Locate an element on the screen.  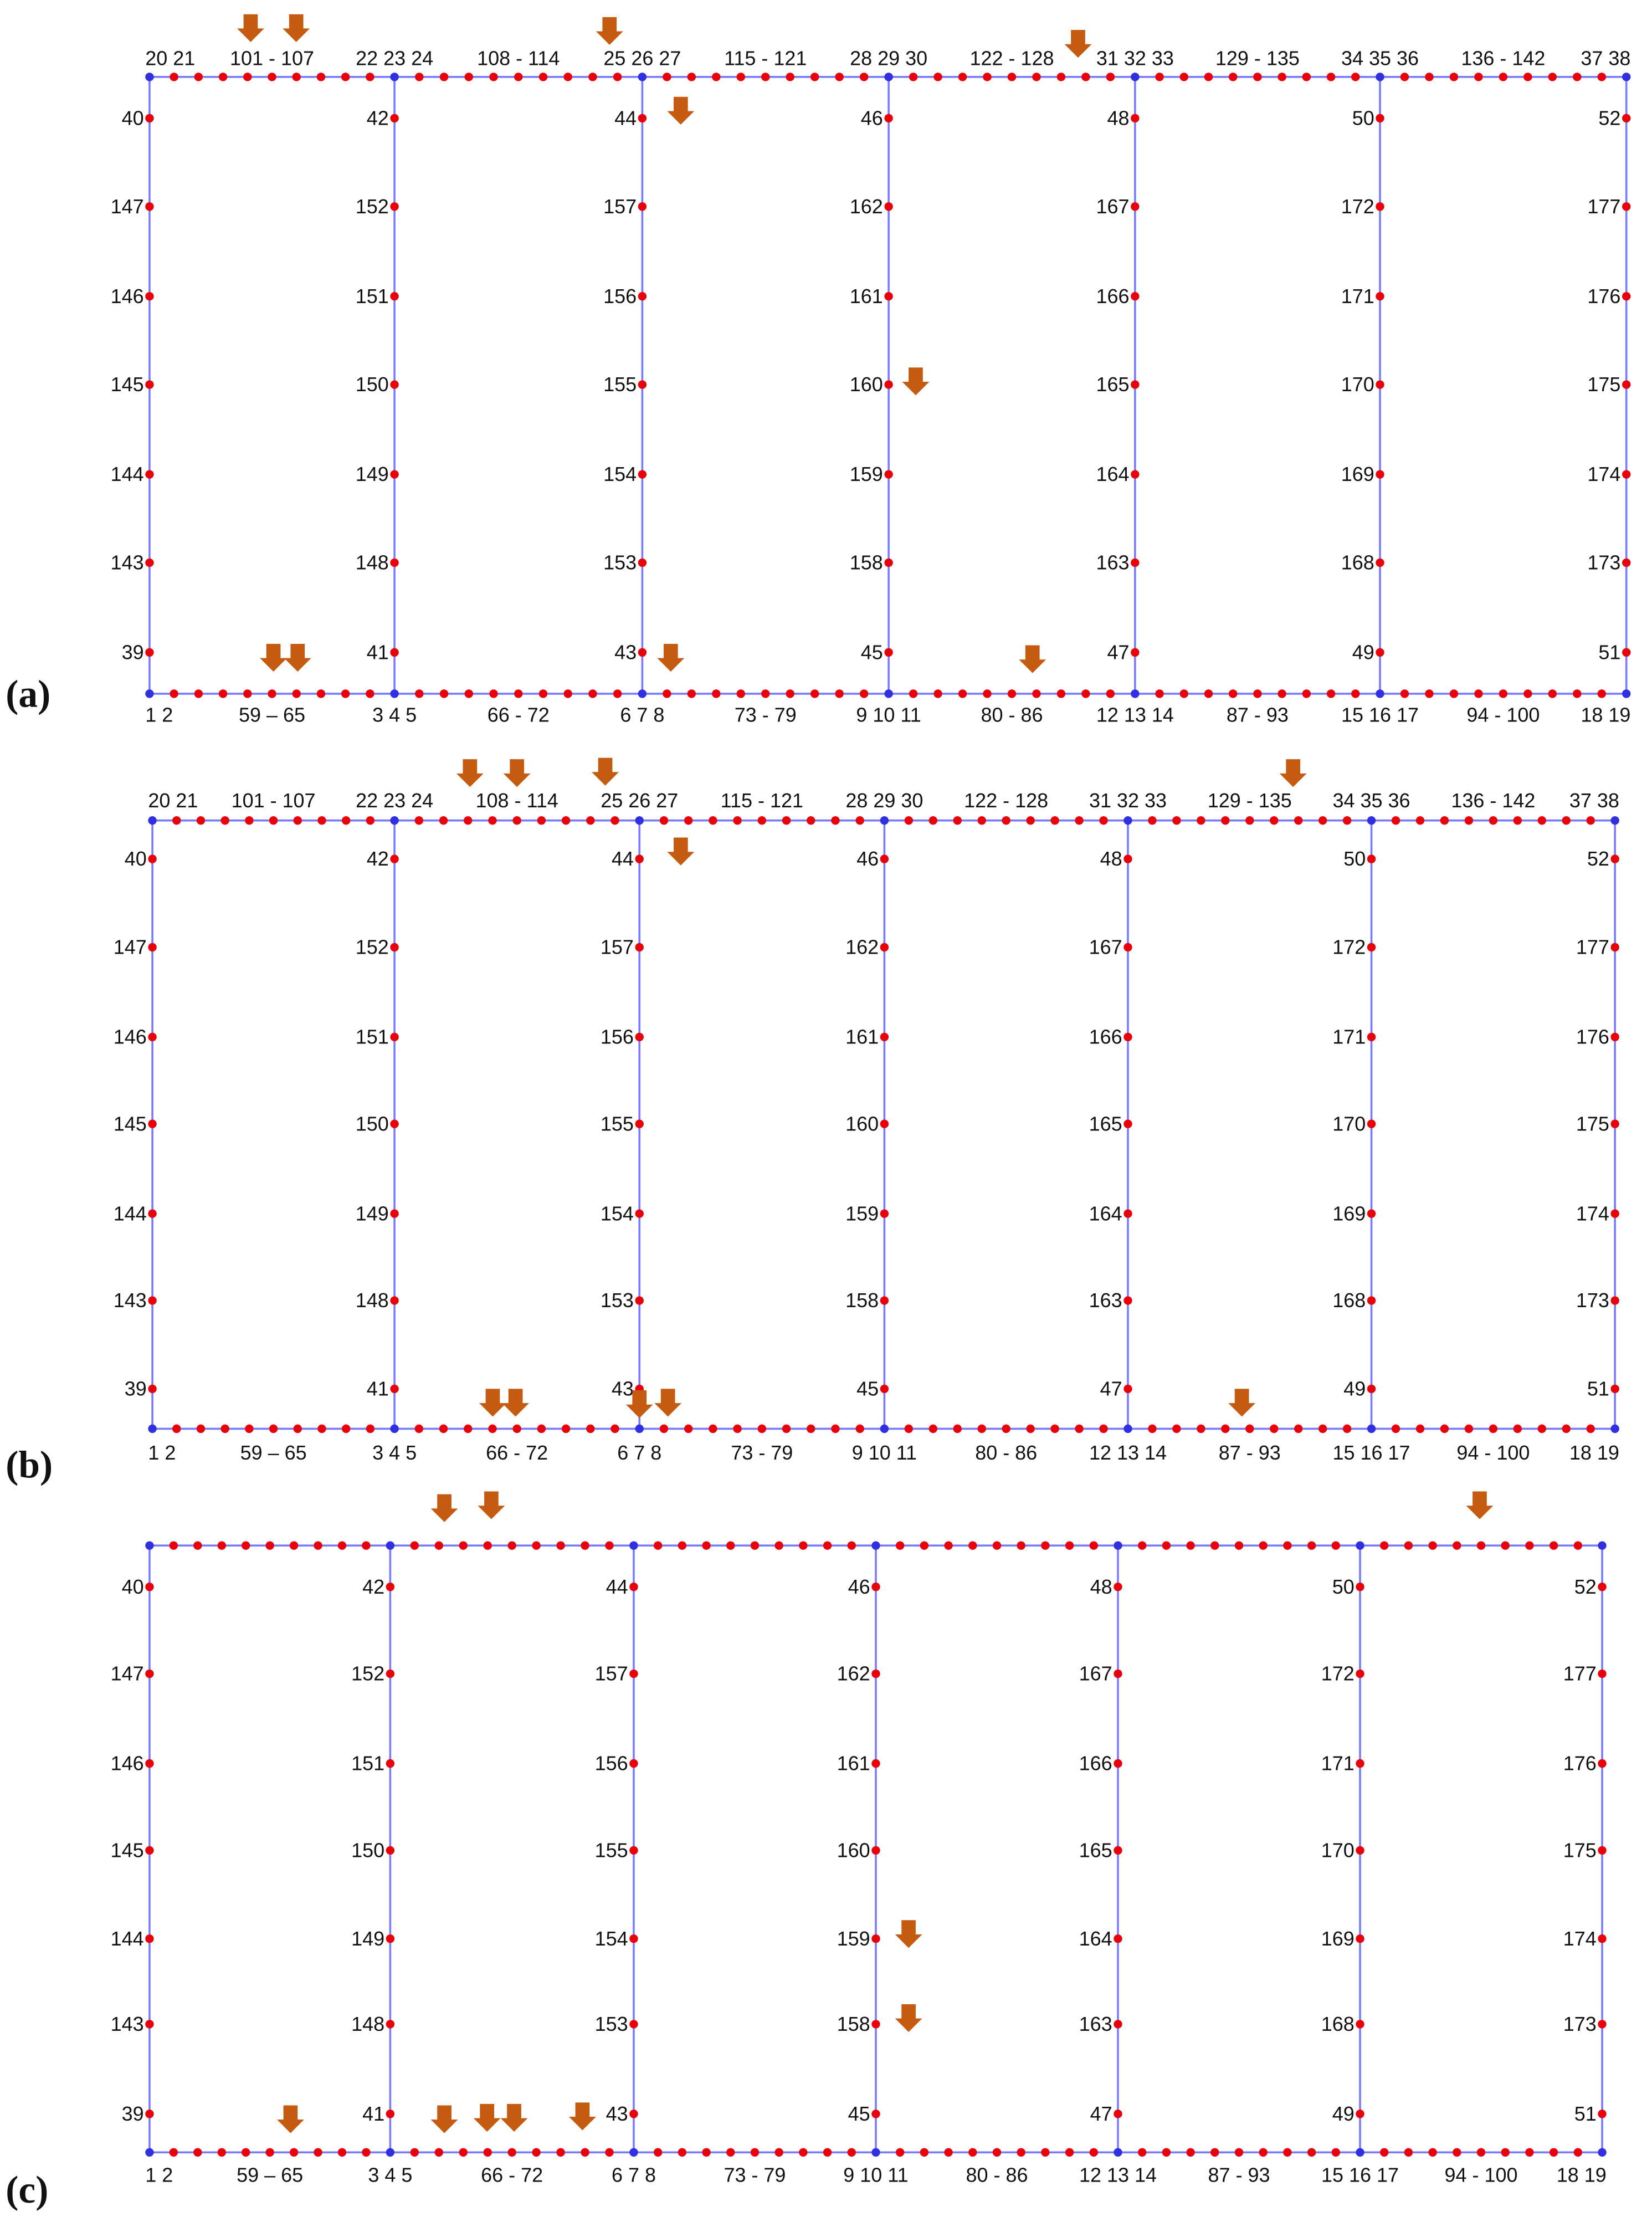
node-label: 176 is located at coordinates (1603, 296).